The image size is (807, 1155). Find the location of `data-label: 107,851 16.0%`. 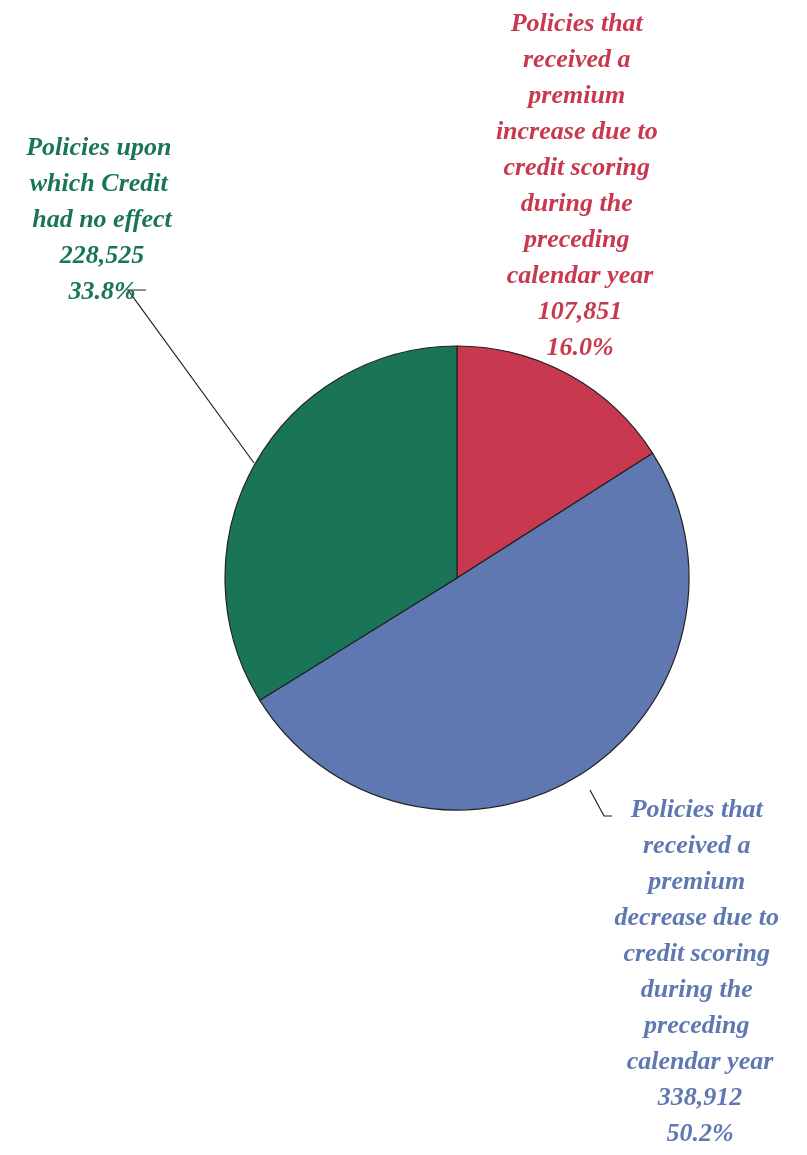

data-label: 107,851 16.0% is located at coordinates (580, 328).